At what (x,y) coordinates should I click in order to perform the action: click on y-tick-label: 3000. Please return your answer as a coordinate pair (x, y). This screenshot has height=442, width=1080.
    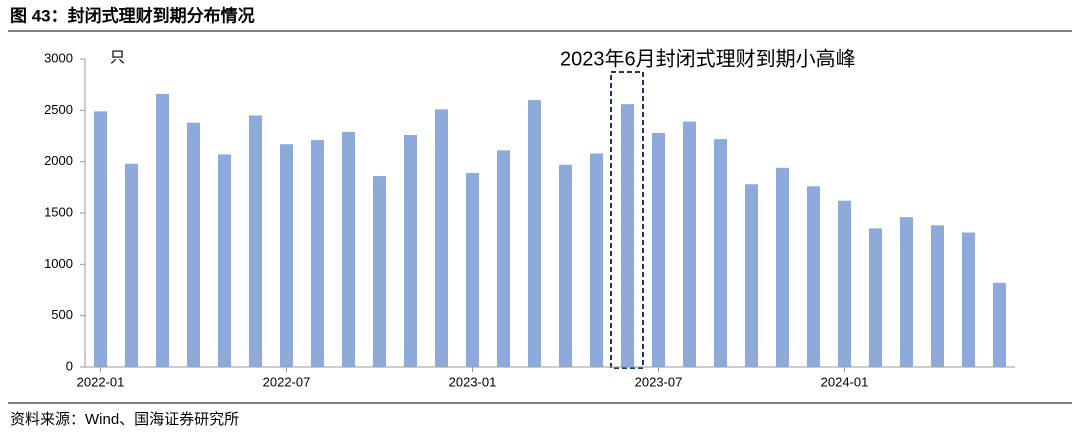
    Looking at the image, I should click on (58, 57).